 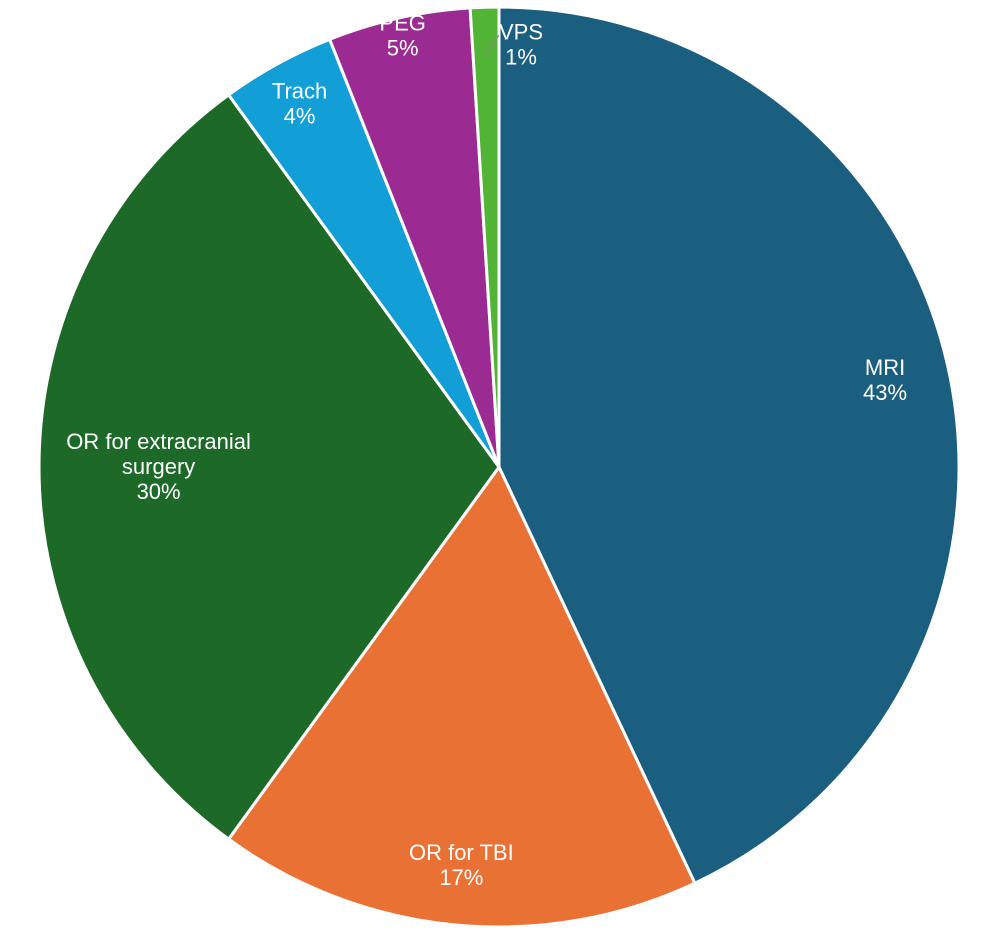 What do you see at coordinates (158, 466) in the screenshot?
I see `slice-label-or-for-extracranial-surgery: surgery` at bounding box center [158, 466].